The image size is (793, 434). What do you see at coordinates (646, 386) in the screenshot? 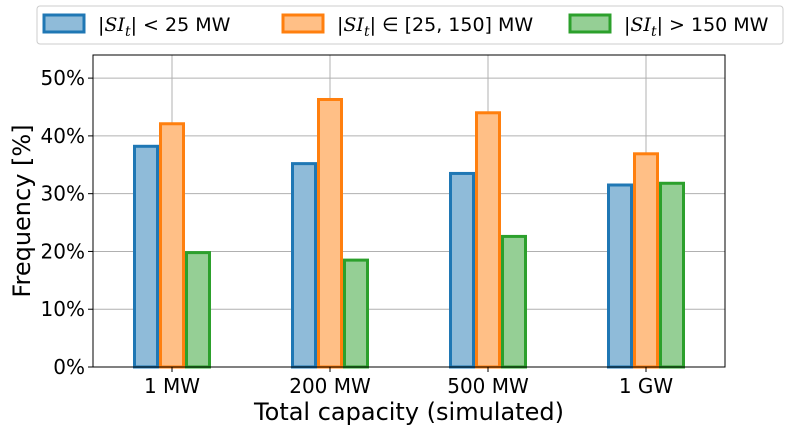
I see `x-tick-label: 1 GW` at bounding box center [646, 386].